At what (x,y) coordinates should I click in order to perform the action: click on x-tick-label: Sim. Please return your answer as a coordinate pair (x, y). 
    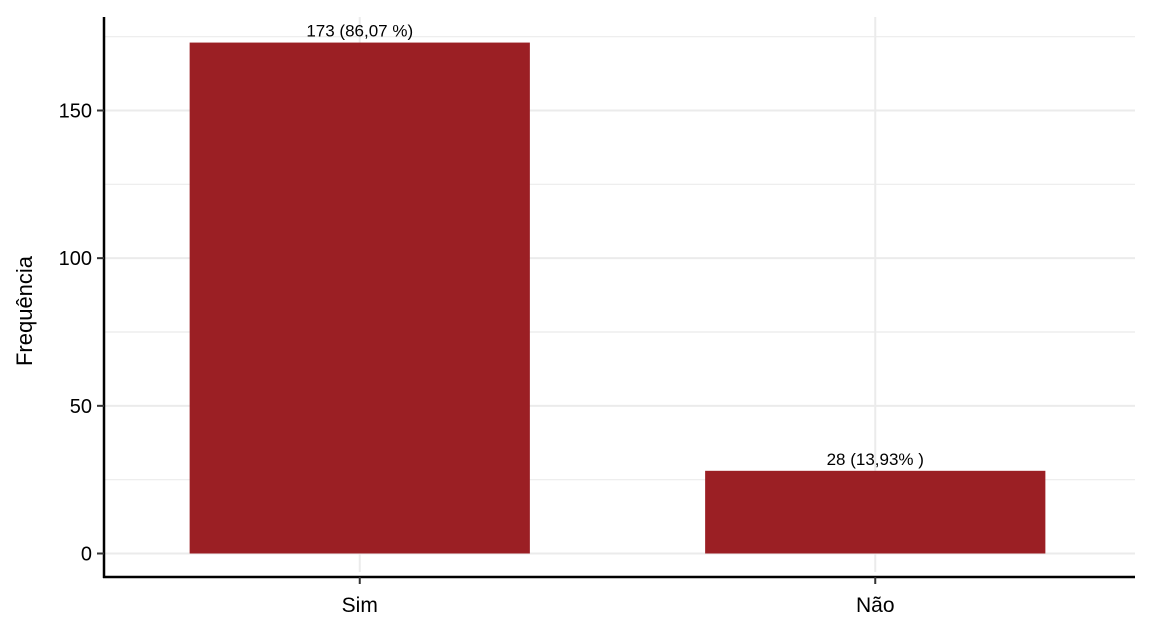
    Looking at the image, I should click on (360, 605).